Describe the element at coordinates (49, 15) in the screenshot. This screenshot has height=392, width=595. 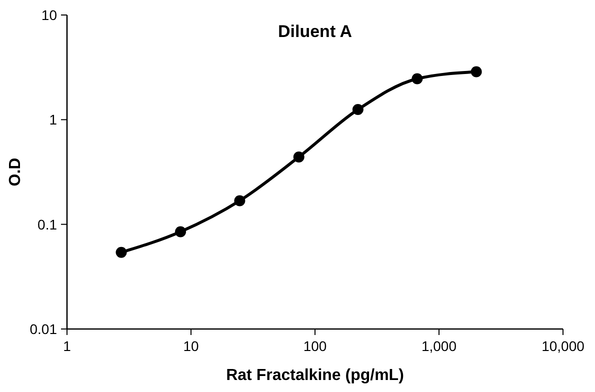
I see `y-tick-label: 10` at that location.